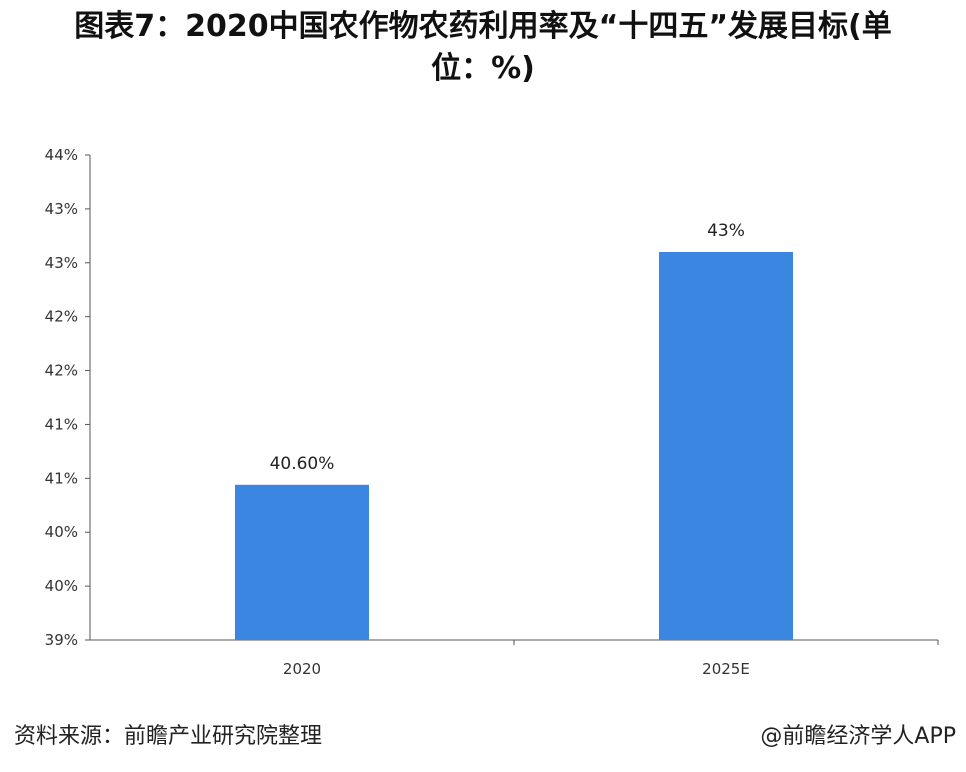  What do you see at coordinates (726, 231) in the screenshot?
I see `data-label: 43%` at bounding box center [726, 231].